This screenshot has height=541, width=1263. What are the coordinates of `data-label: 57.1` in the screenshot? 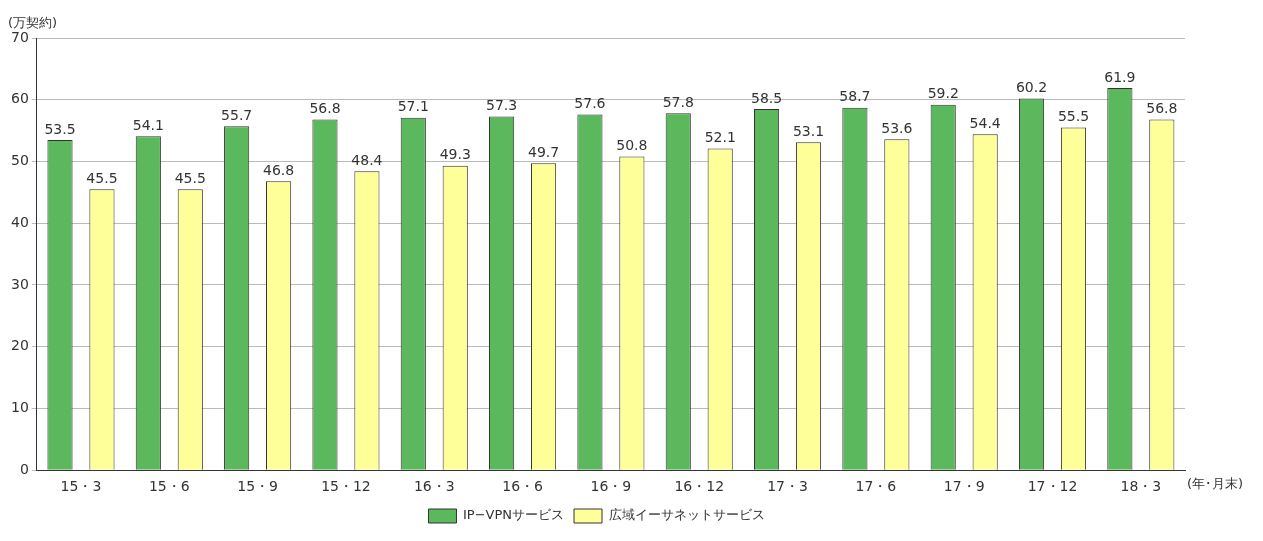 It's located at (413, 106).